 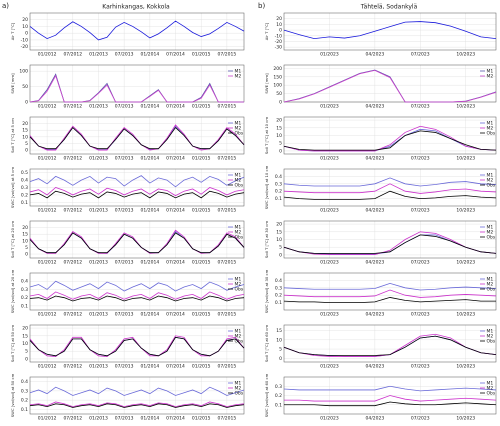 What do you see at coordinates (389, 7) in the screenshot?
I see `panel-title: Tähtelä, Sodankylä` at bounding box center [389, 7].